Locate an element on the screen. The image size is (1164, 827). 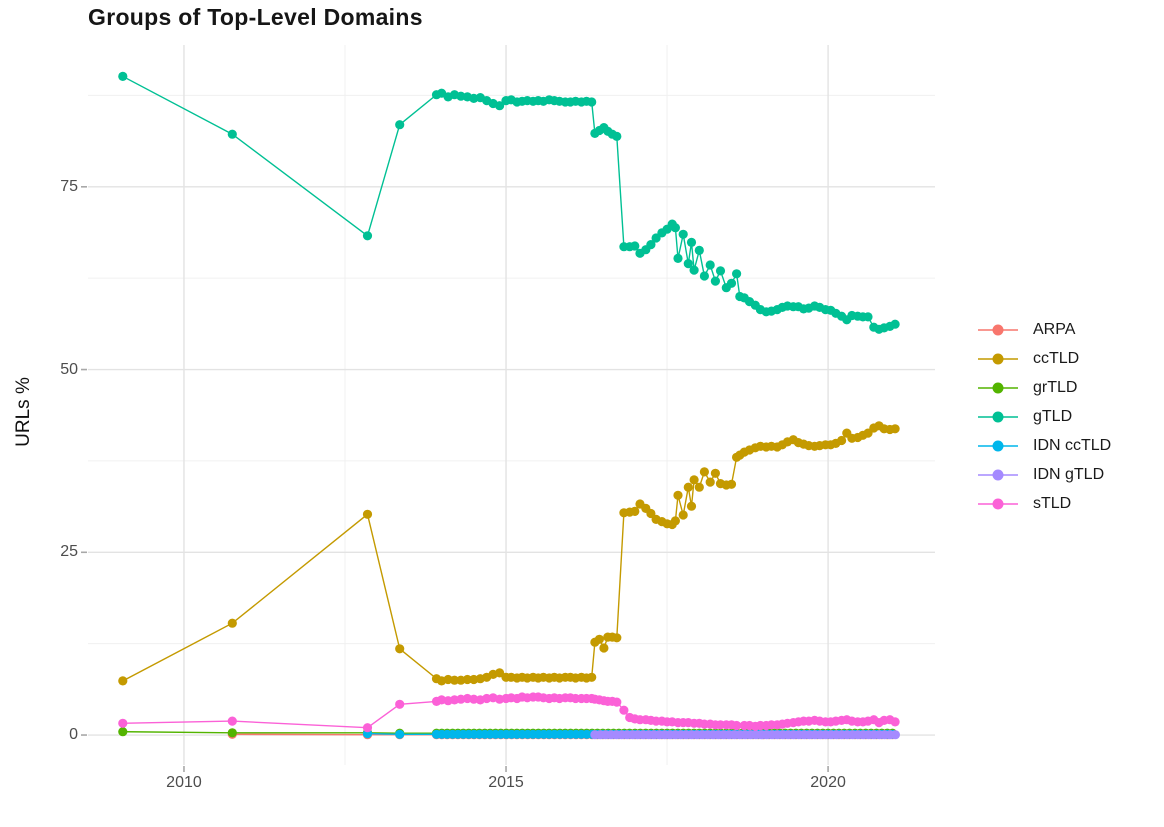
x-tick-label: 2015 is located at coordinates (506, 782).